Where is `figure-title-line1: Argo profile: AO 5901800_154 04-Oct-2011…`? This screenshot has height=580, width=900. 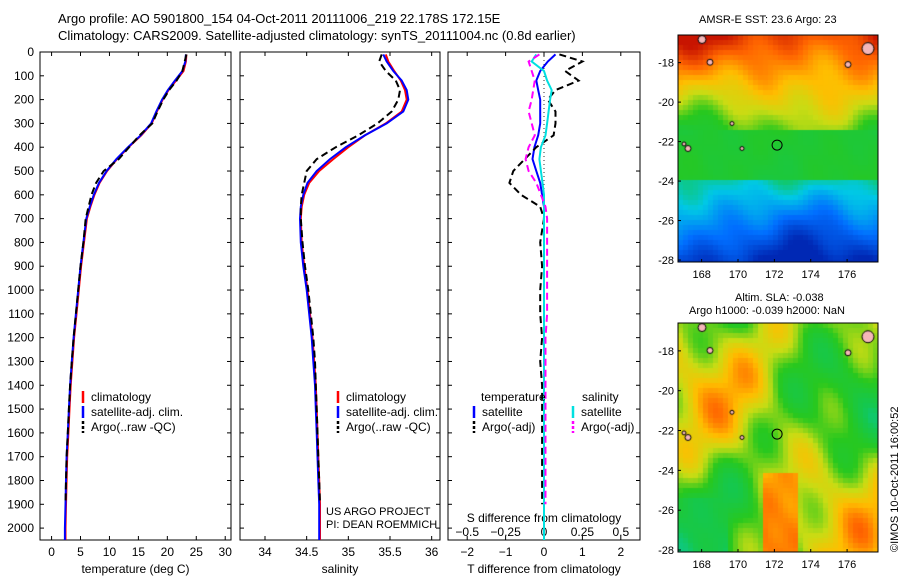
figure-title-line1: Argo profile: AO 5901800_154 04-Oct-2011… is located at coordinates (279, 18).